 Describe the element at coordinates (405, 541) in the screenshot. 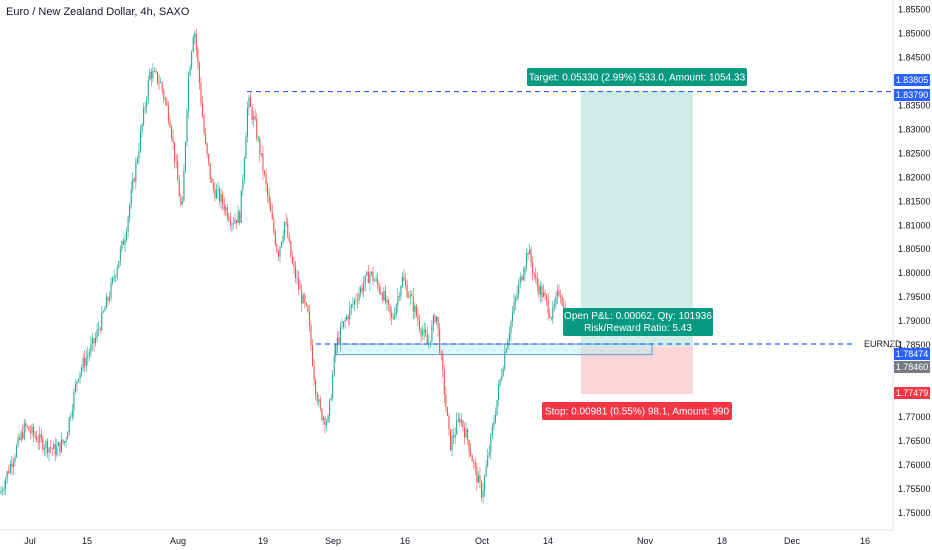

I see `x-tick-label: 16` at that location.